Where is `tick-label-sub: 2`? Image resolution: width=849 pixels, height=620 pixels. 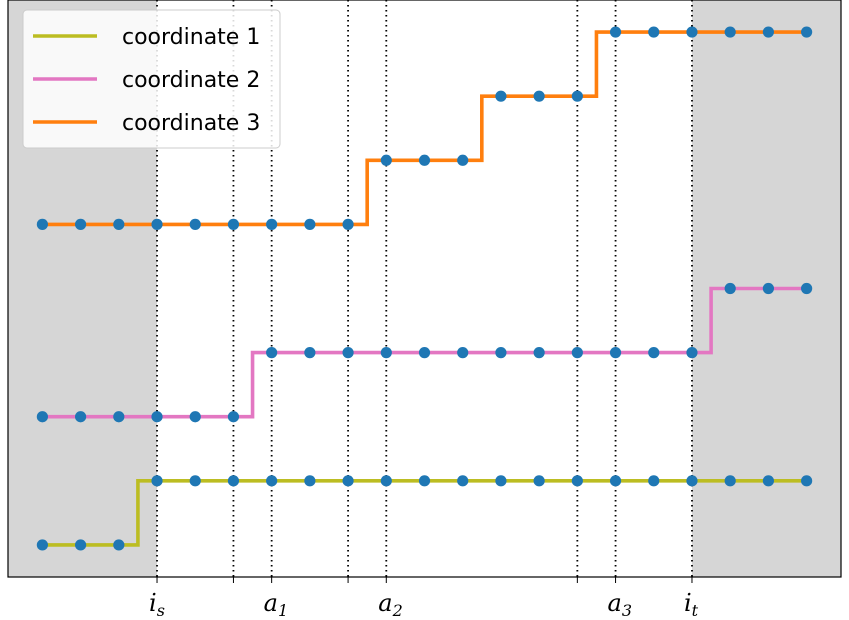 tick-label-sub: 2 is located at coordinates (397, 610).